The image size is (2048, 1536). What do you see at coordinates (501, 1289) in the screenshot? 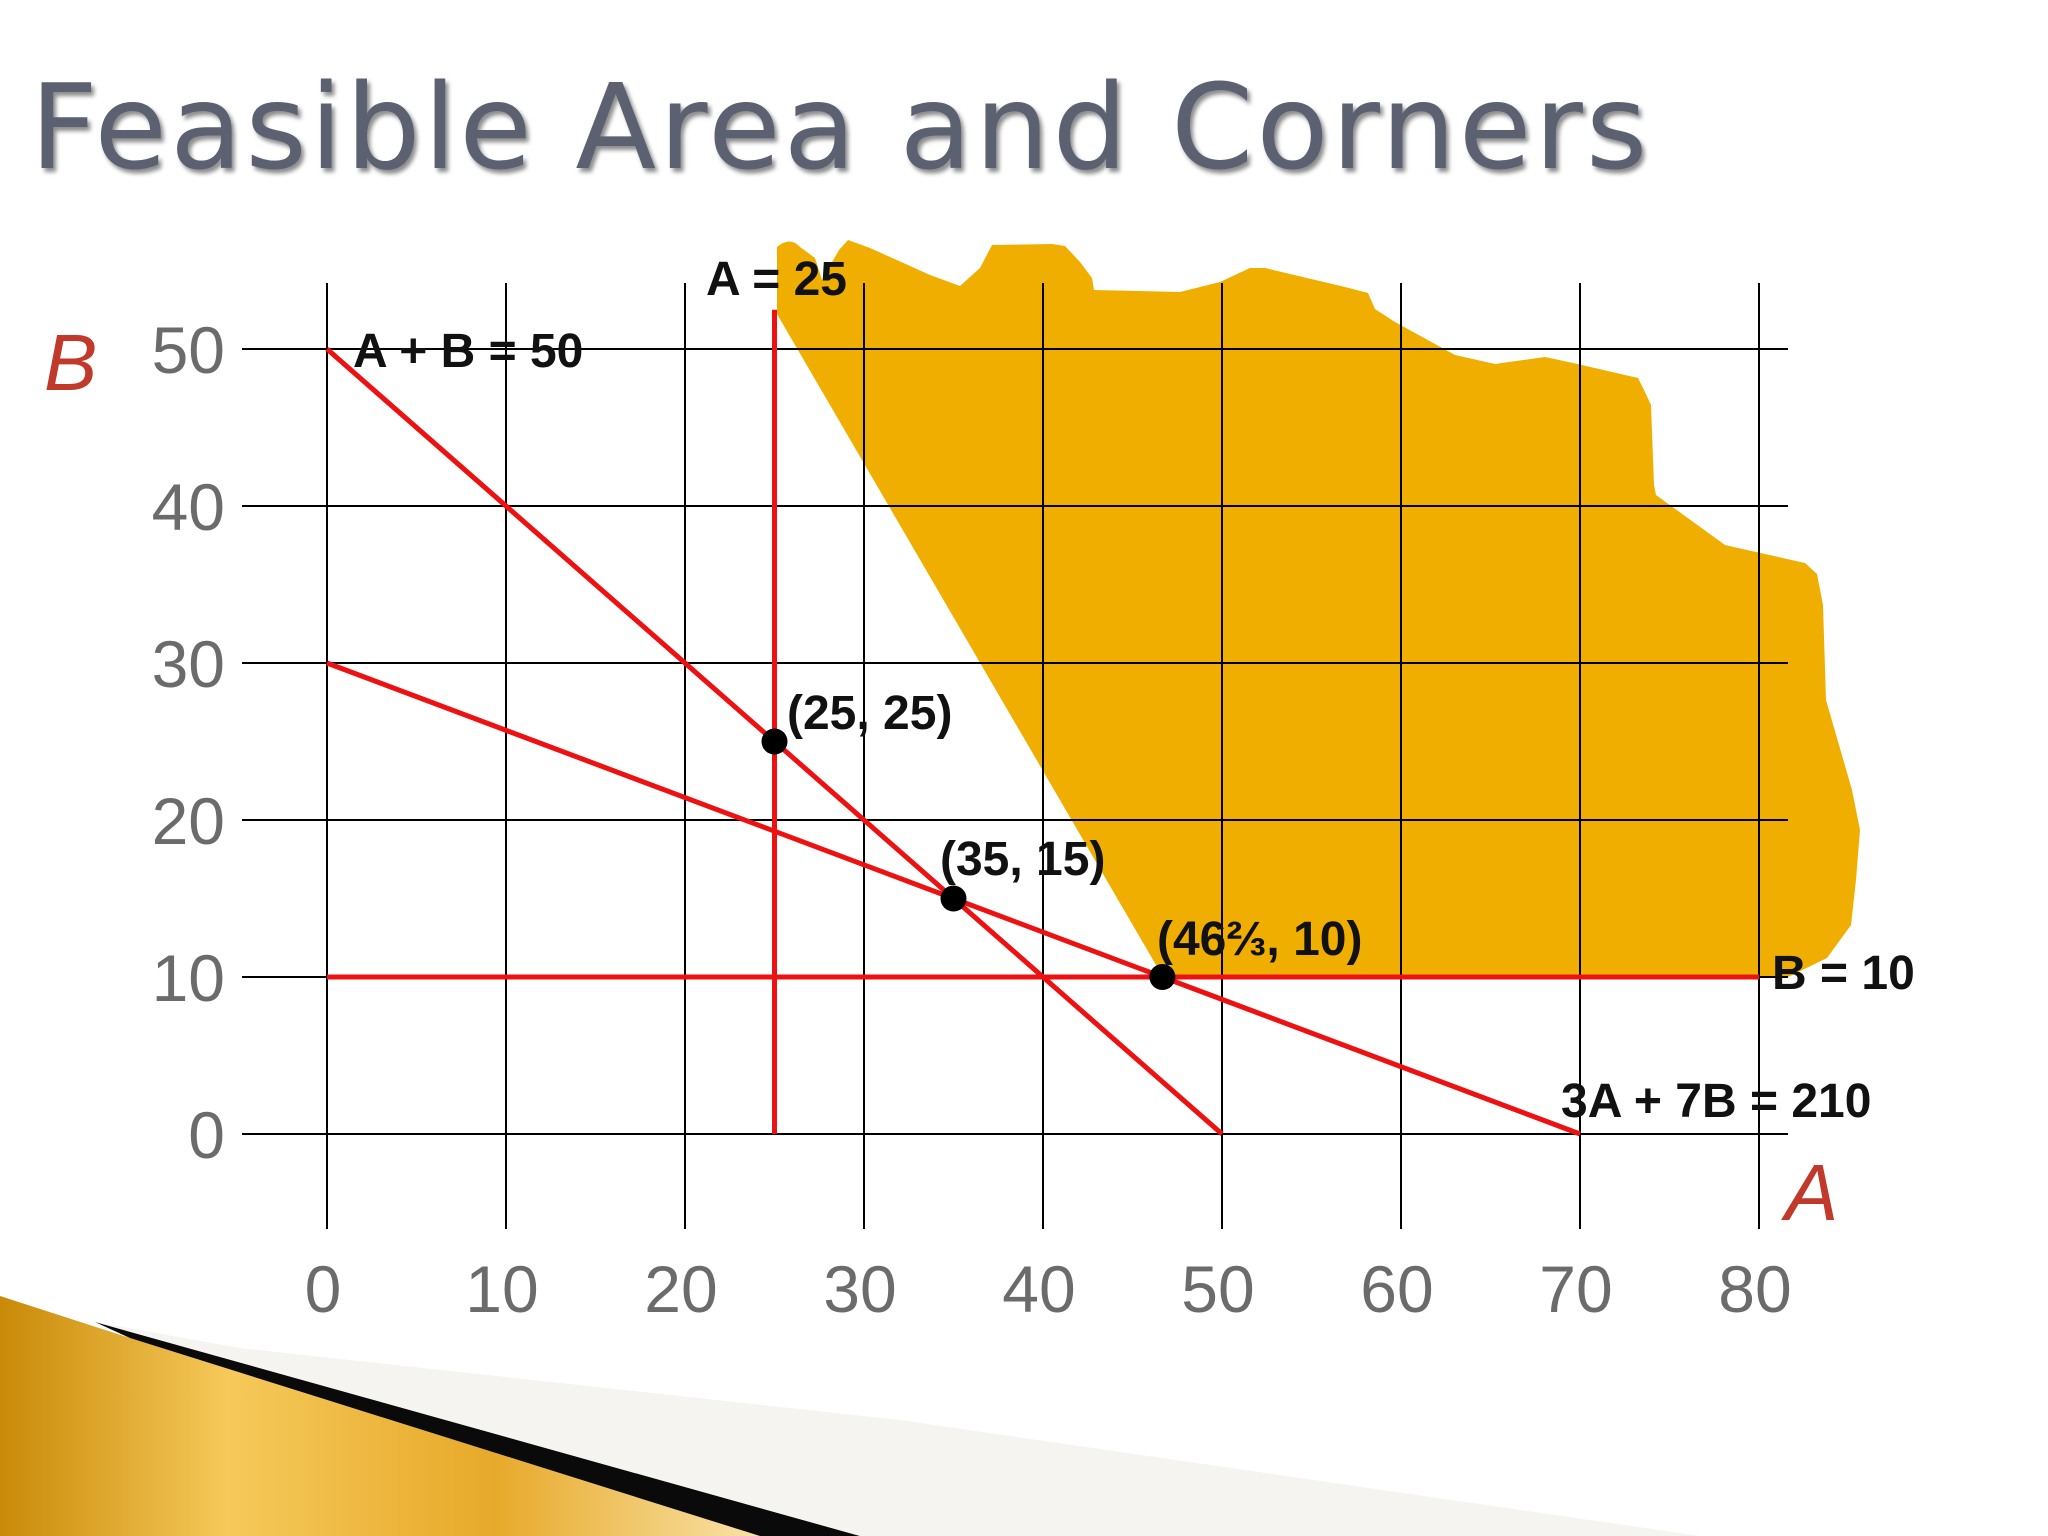
I see `x-tick-label: 10` at bounding box center [501, 1289].